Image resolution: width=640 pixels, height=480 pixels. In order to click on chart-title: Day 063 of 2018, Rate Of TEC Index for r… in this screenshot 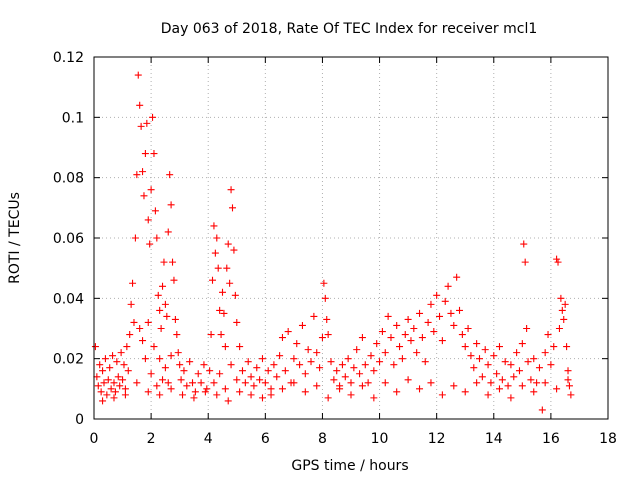, I will do `click(349, 29)`.